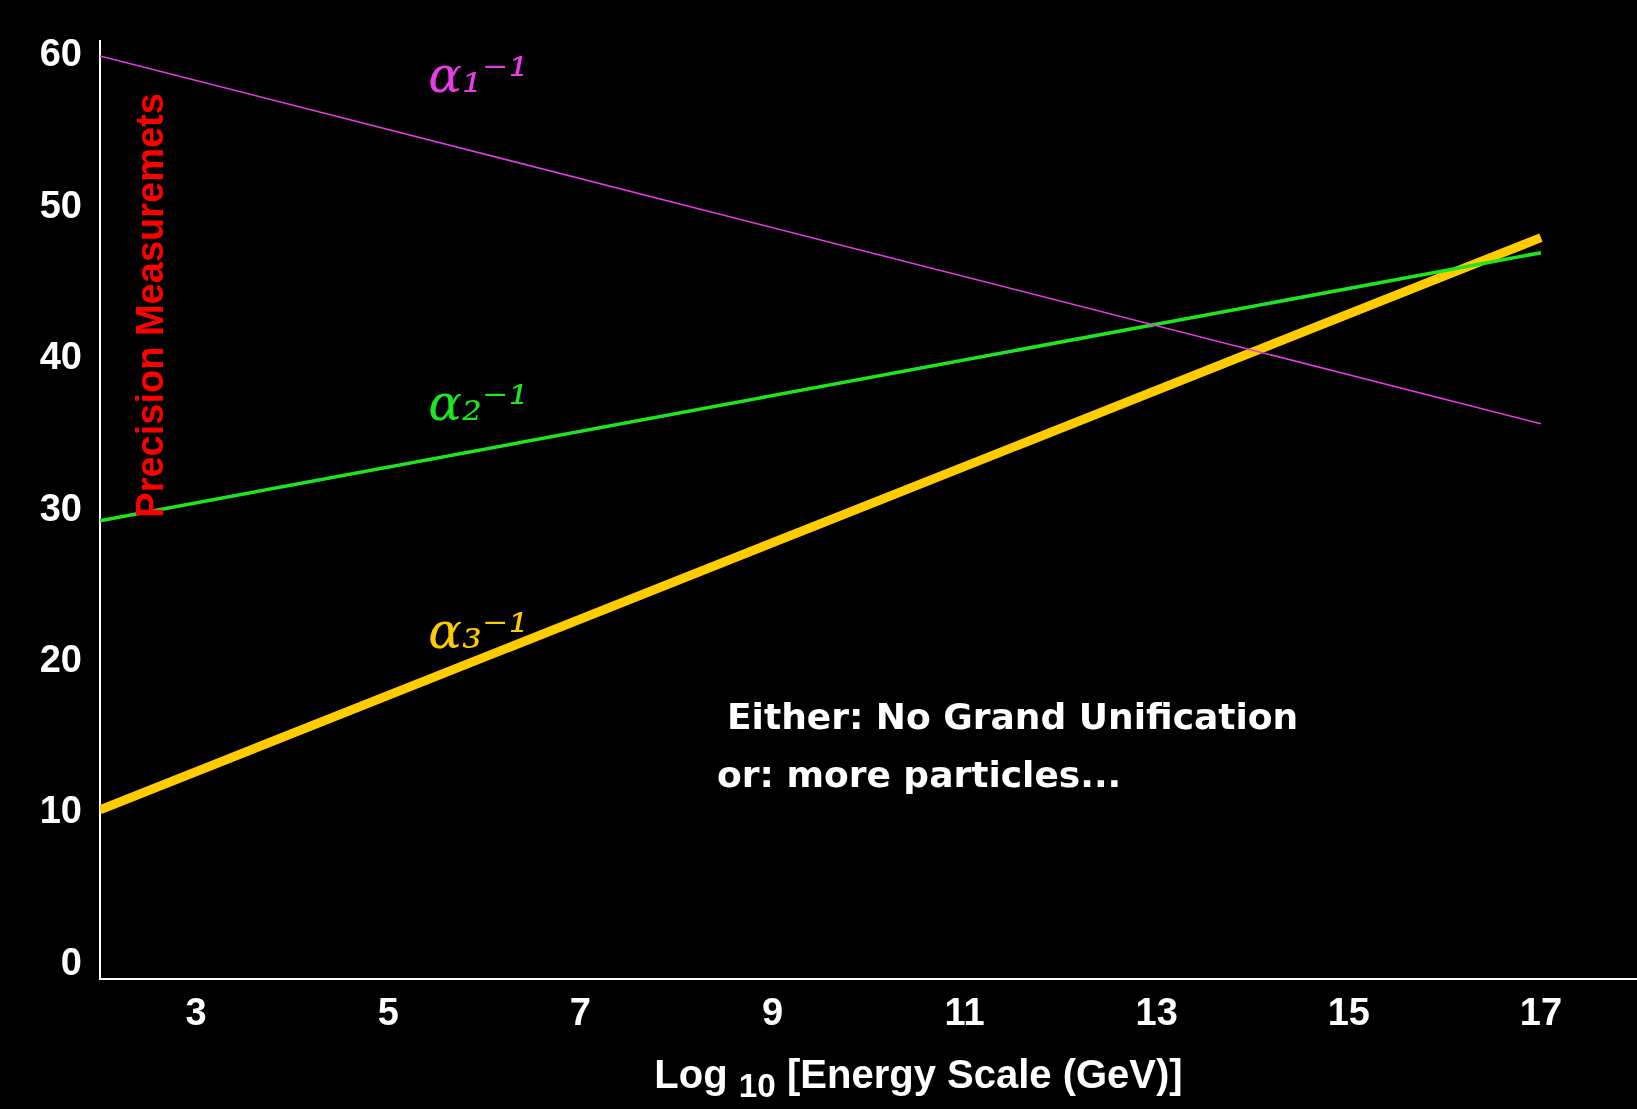 The width and height of the screenshot is (1637, 1109). I want to click on x-tick-label: 9, so click(772, 1011).